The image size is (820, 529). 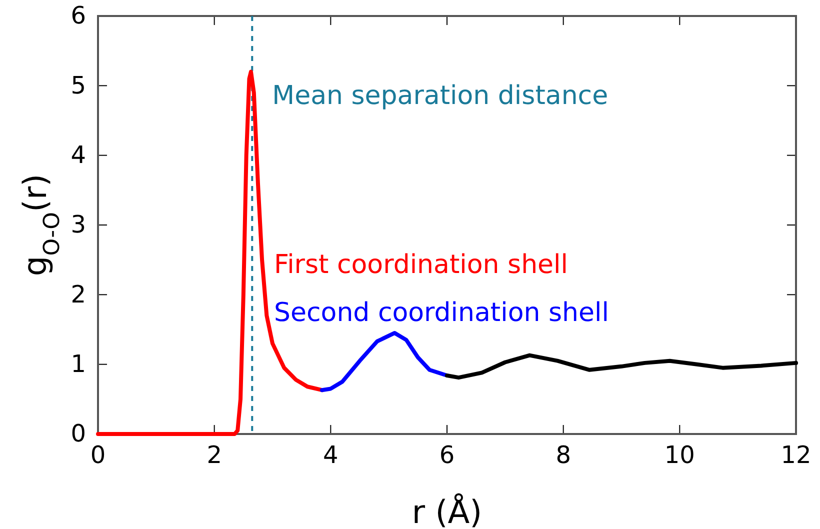 What do you see at coordinates (78, 294) in the screenshot?
I see `y-tick-label: 2` at bounding box center [78, 294].